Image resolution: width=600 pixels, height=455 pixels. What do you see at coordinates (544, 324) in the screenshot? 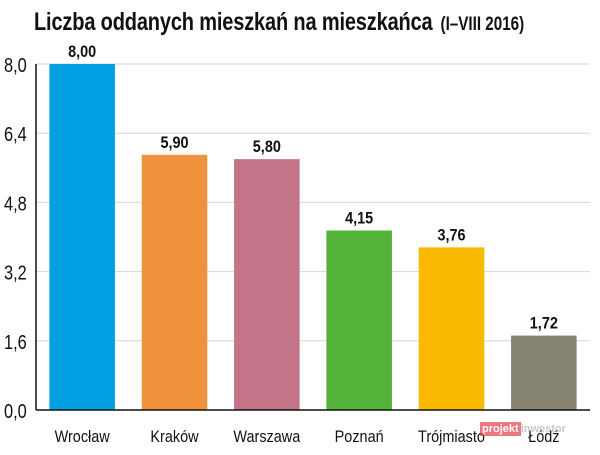
I see `data-label: 1,72` at bounding box center [544, 324].